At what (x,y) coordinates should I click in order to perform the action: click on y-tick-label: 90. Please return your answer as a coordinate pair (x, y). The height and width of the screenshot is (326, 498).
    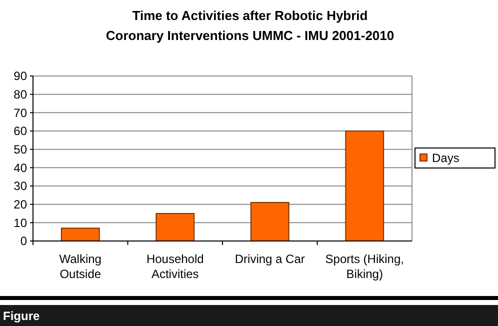
    Looking at the image, I should click on (21, 76).